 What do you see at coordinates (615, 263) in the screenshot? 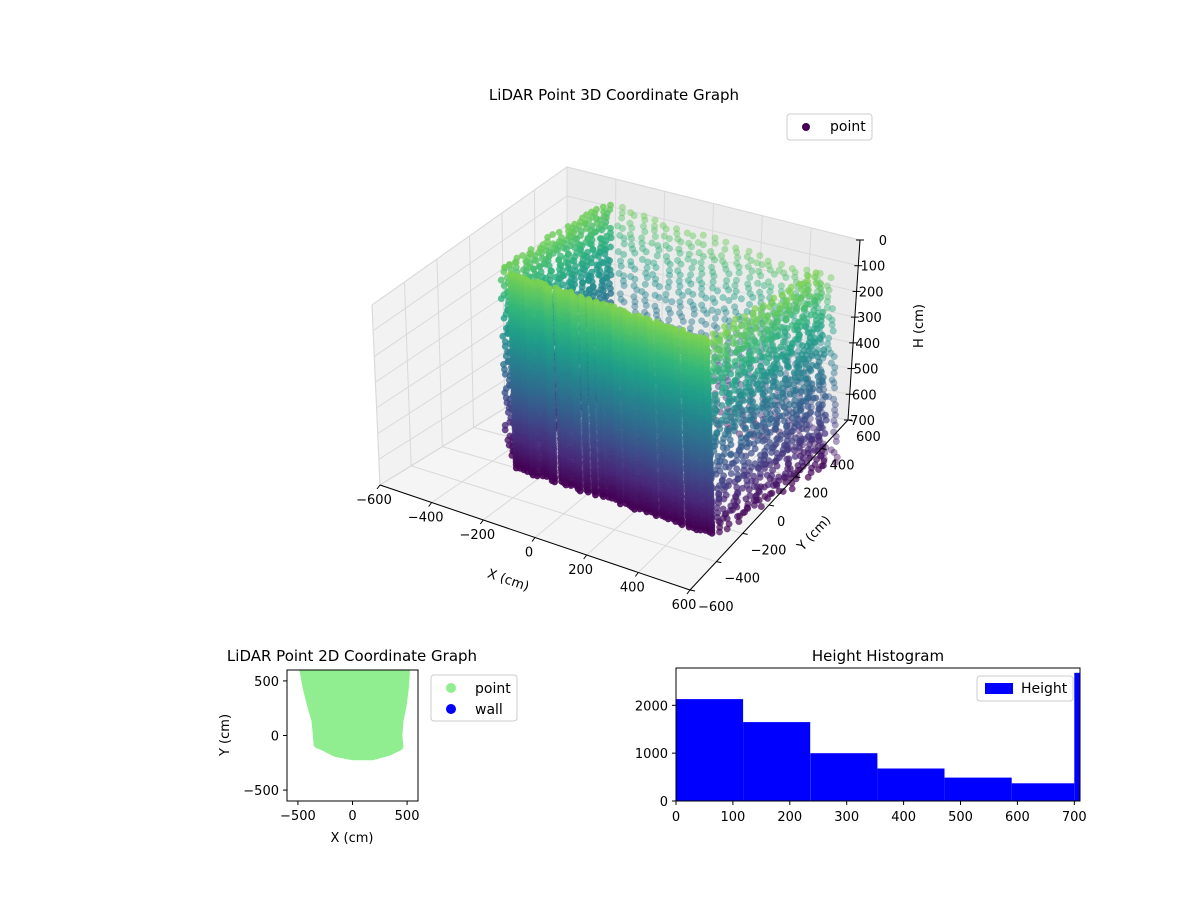
I see `grid-line-z` at bounding box center [615, 263].